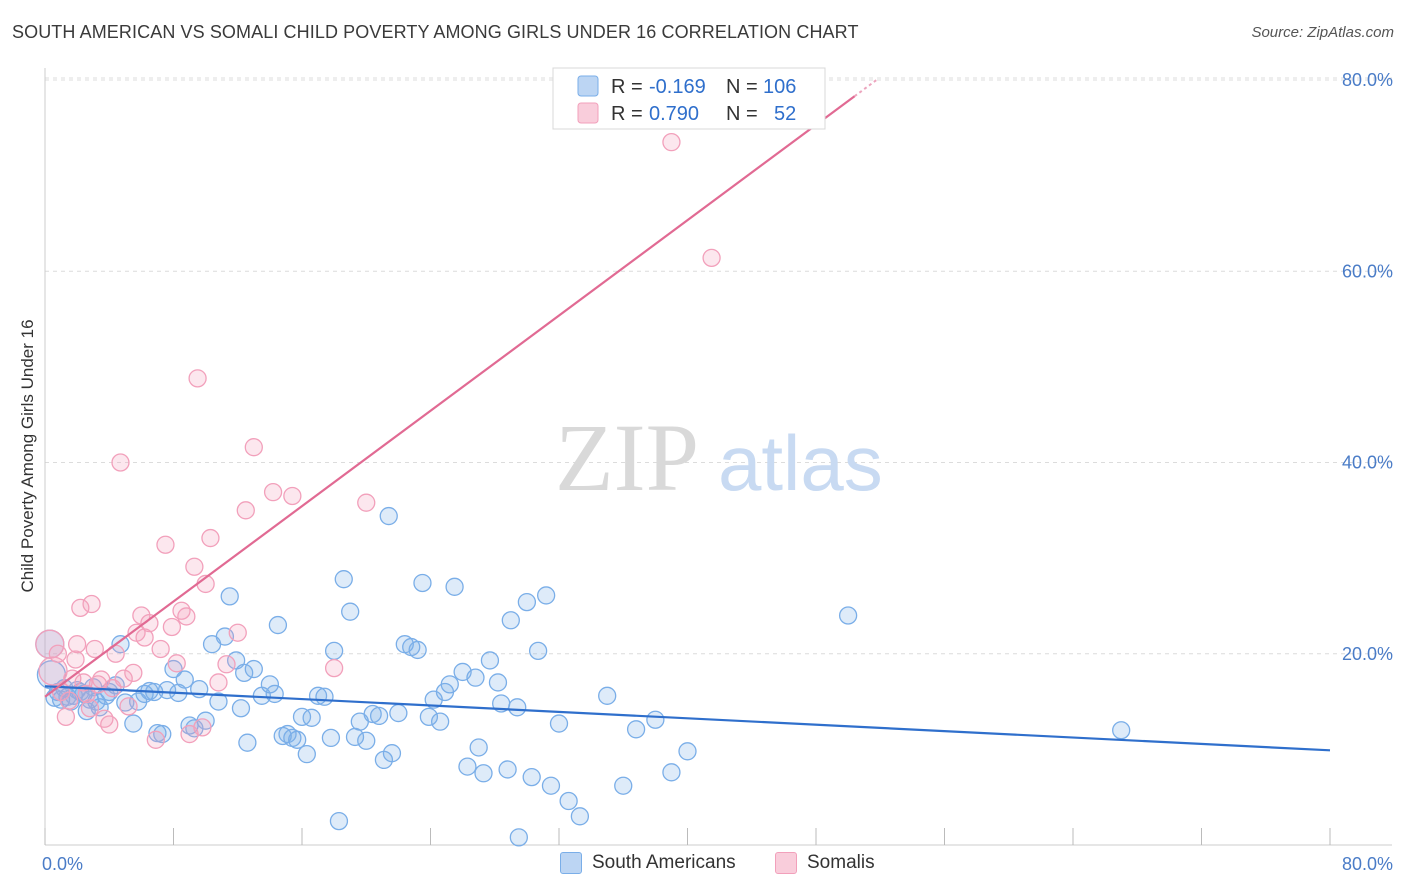  I want to click on watermark-zip: ZIP, so click(627, 457).